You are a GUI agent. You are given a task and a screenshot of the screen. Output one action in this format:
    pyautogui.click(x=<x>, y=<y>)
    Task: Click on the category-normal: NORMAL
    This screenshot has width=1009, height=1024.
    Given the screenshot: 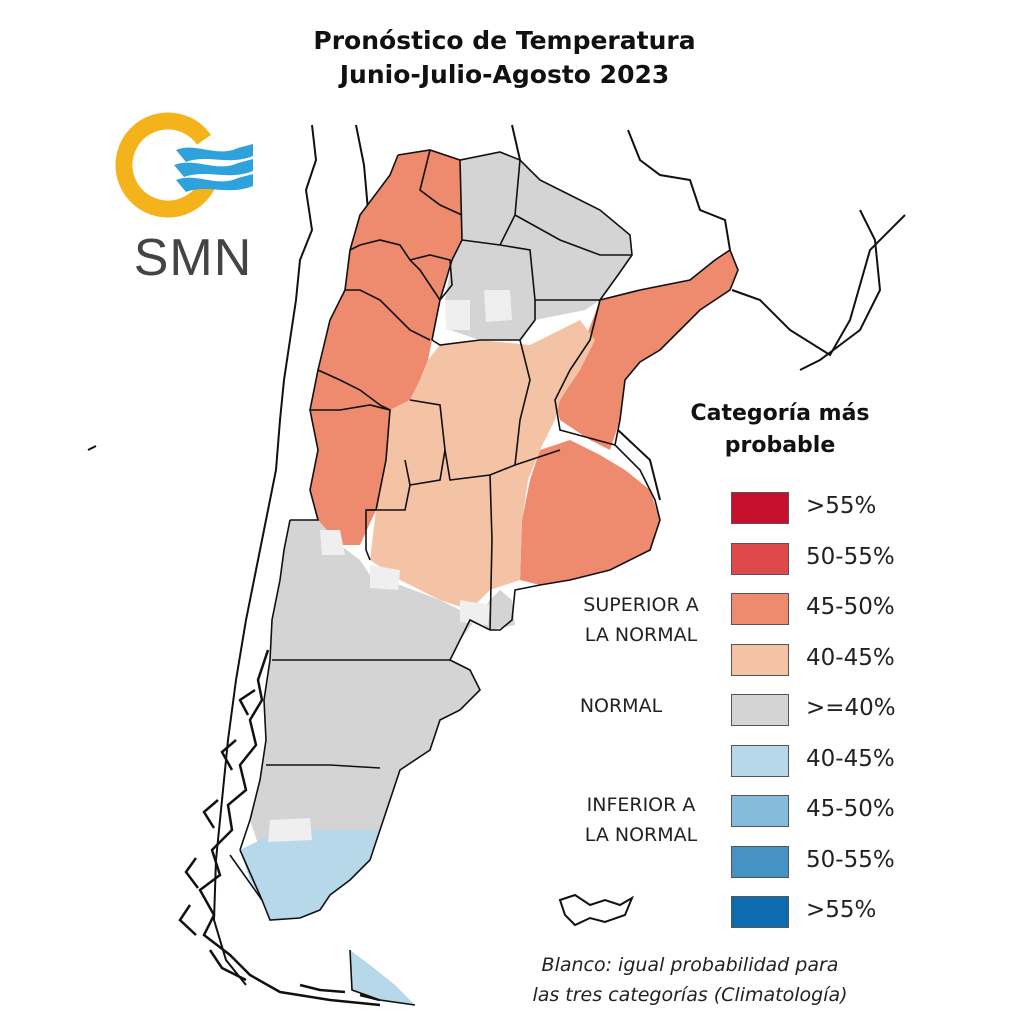 What is the action you would take?
    pyautogui.click(x=621, y=706)
    